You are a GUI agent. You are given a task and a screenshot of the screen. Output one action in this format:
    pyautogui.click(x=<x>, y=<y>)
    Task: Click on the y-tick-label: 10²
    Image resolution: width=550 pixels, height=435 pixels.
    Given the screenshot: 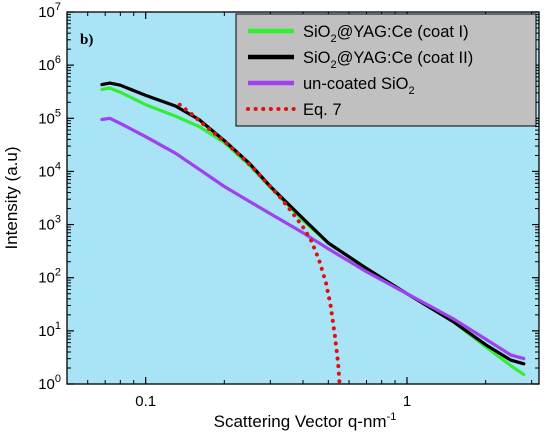 What is the action you would take?
    pyautogui.click(x=49, y=277)
    